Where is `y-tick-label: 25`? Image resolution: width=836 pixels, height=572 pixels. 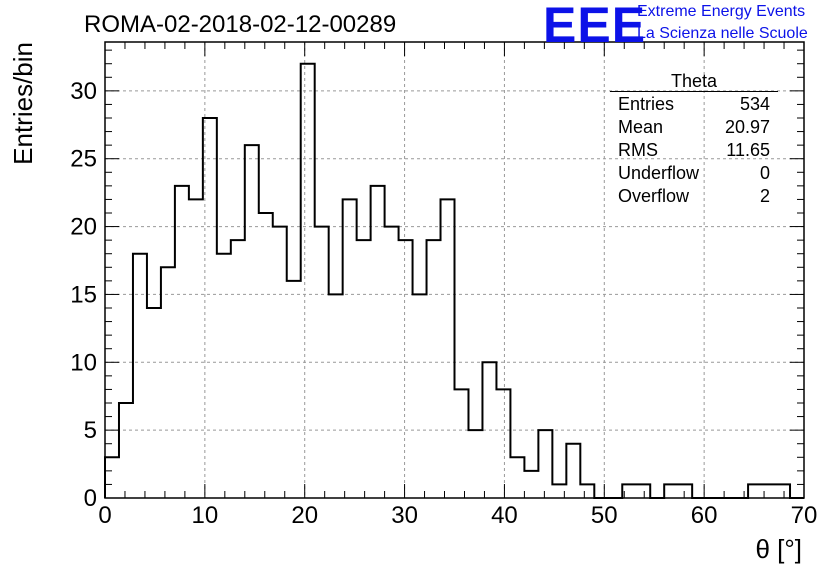
y-tick-label: 25 is located at coordinates (83, 159).